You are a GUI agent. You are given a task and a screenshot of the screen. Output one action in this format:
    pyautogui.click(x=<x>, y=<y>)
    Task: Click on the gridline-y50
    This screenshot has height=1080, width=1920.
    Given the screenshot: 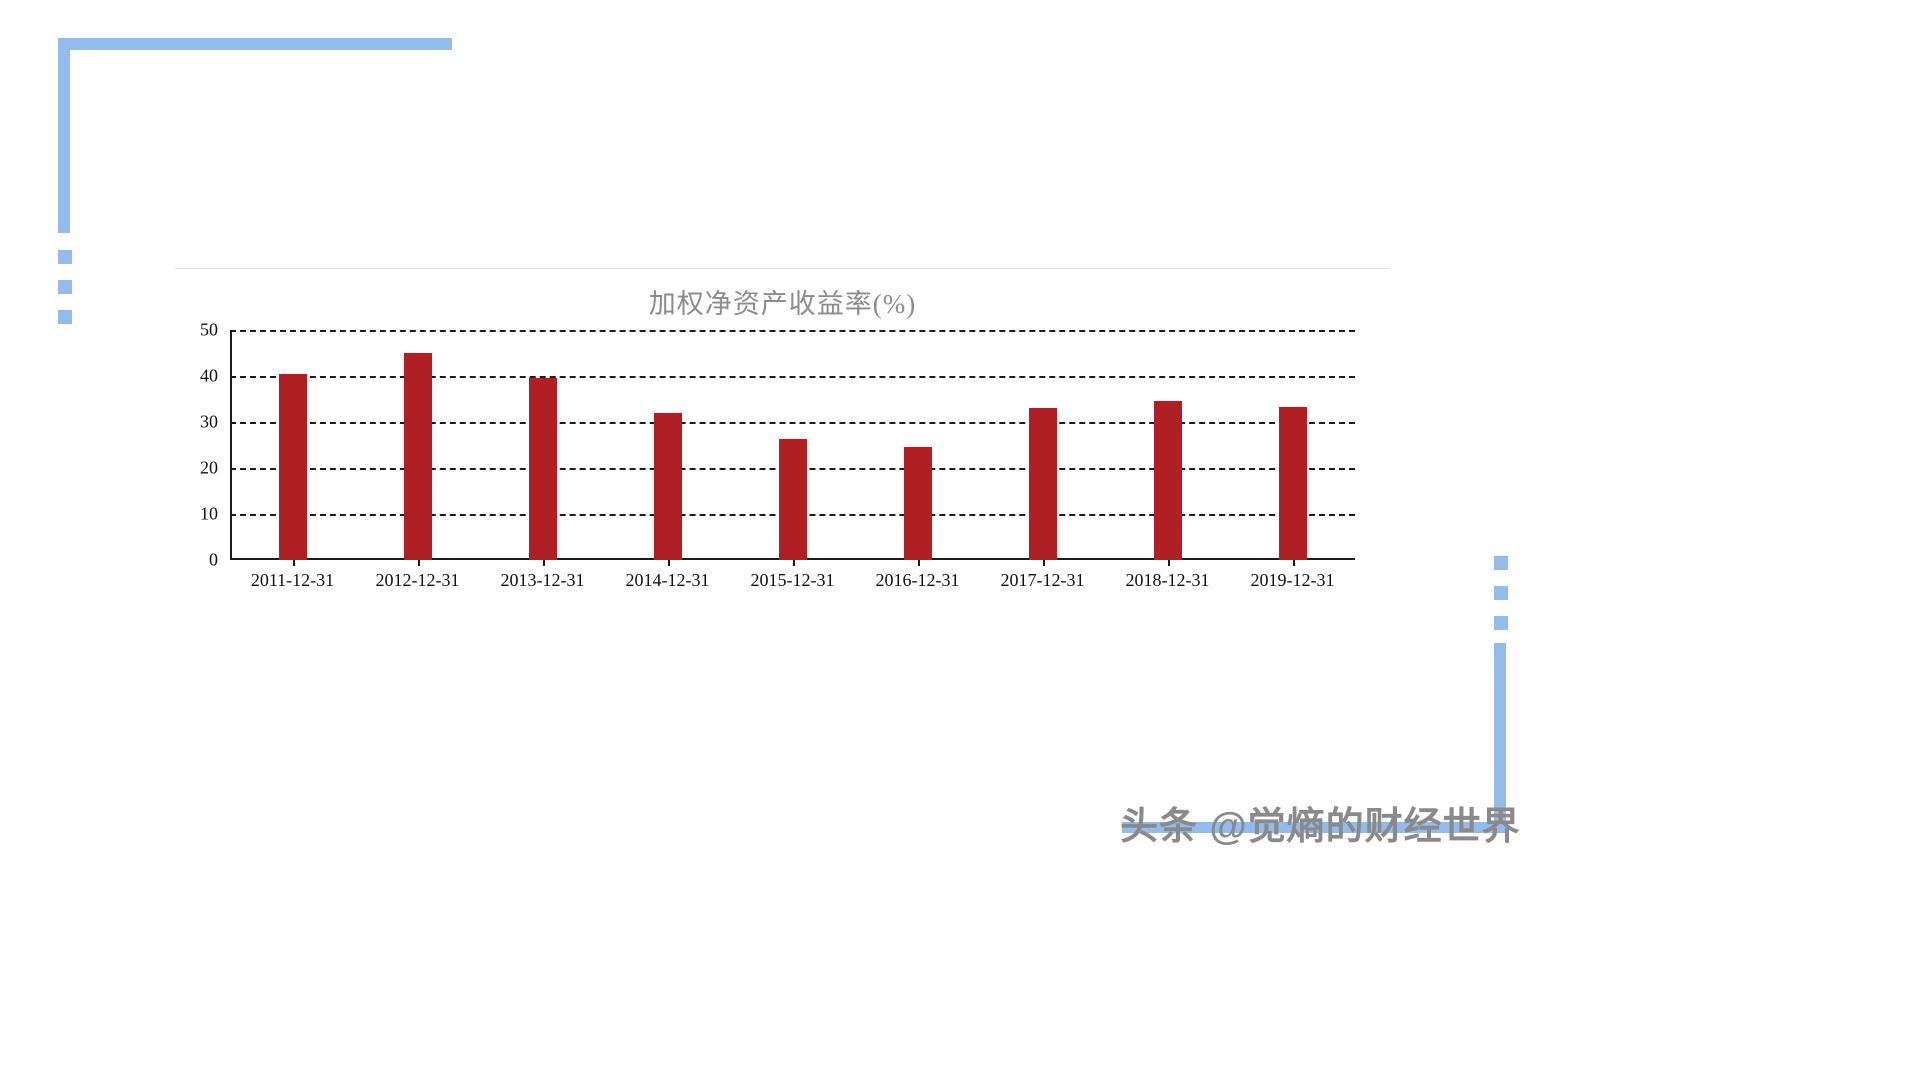 What is the action you would take?
    pyautogui.click(x=792, y=331)
    